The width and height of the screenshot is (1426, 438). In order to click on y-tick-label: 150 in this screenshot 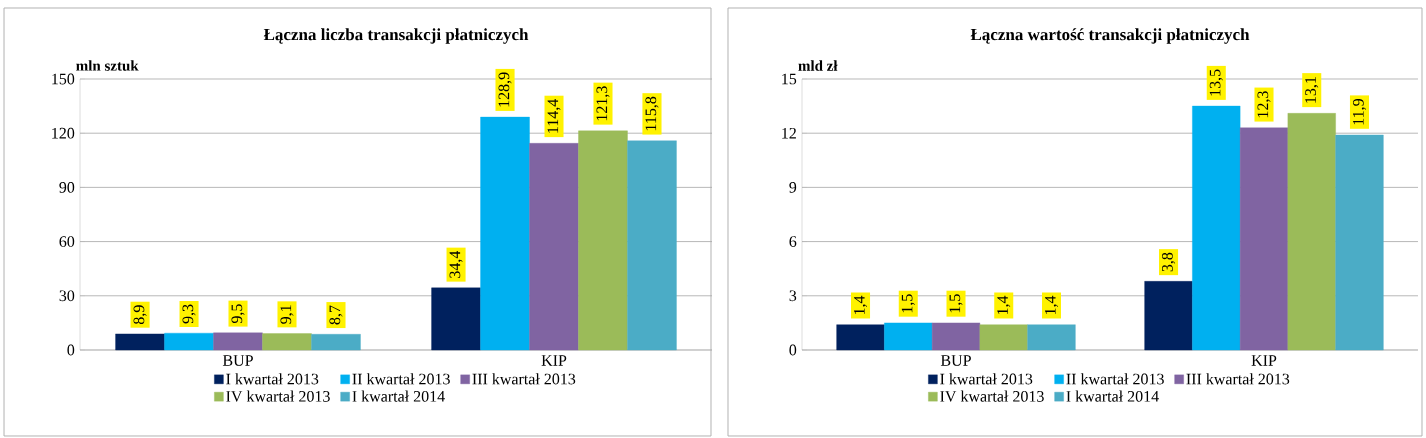, I will do `click(63, 79)`.